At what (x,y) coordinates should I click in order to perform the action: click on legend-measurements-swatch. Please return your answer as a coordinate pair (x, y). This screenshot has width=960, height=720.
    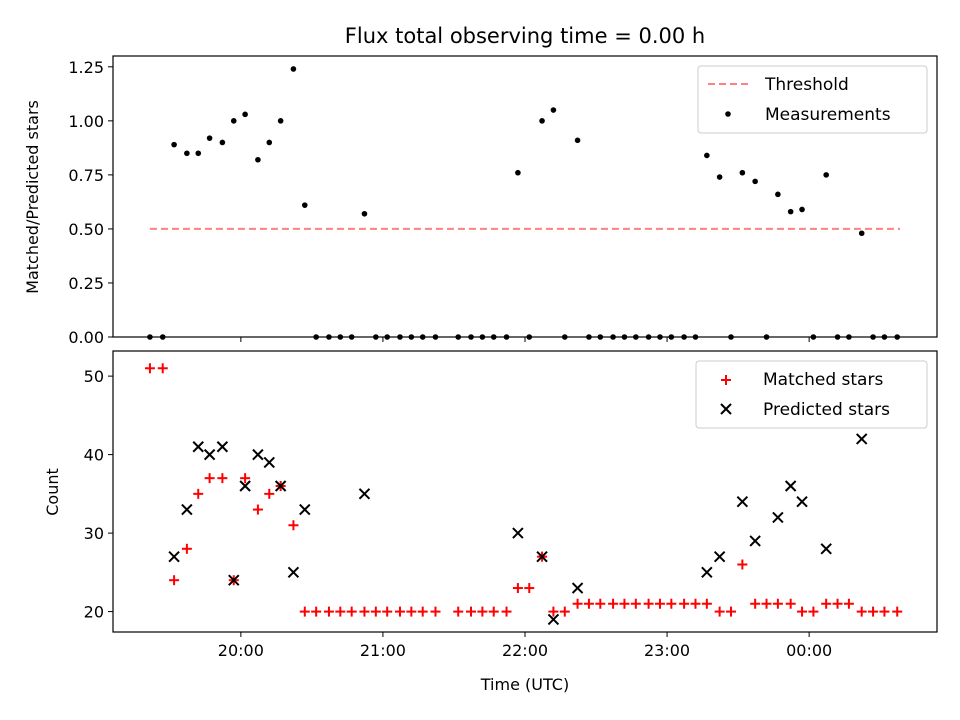
    Looking at the image, I should click on (728, 114).